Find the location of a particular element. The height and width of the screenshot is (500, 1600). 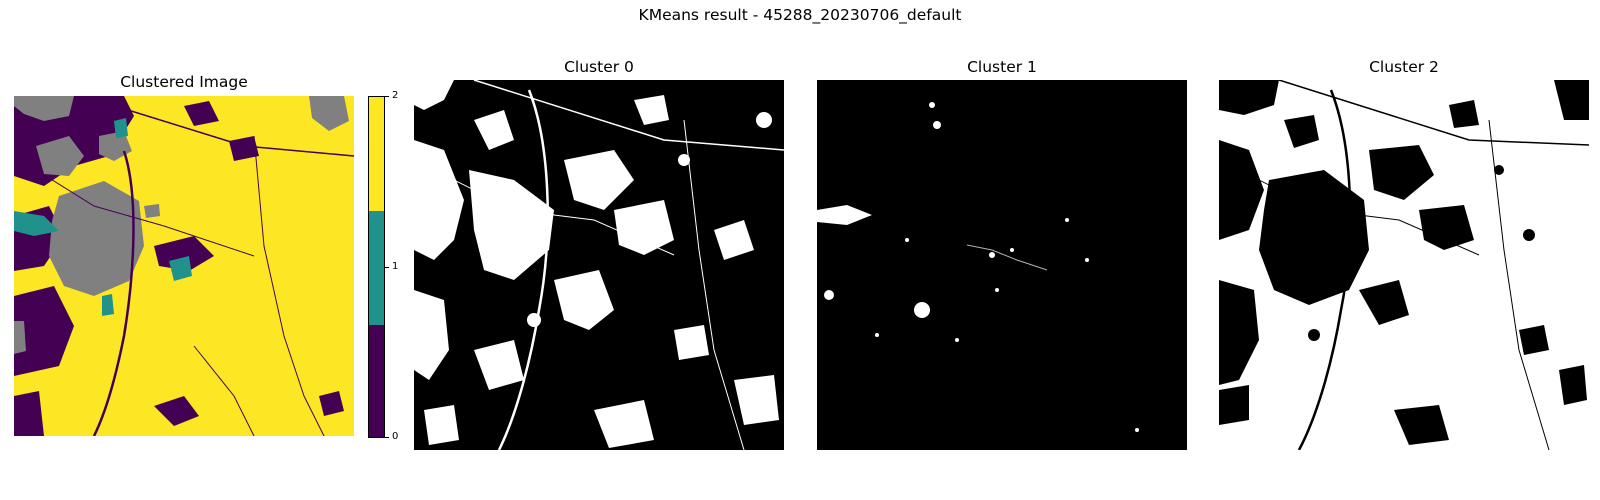

colorbar-label-2: 2 is located at coordinates (395, 95).